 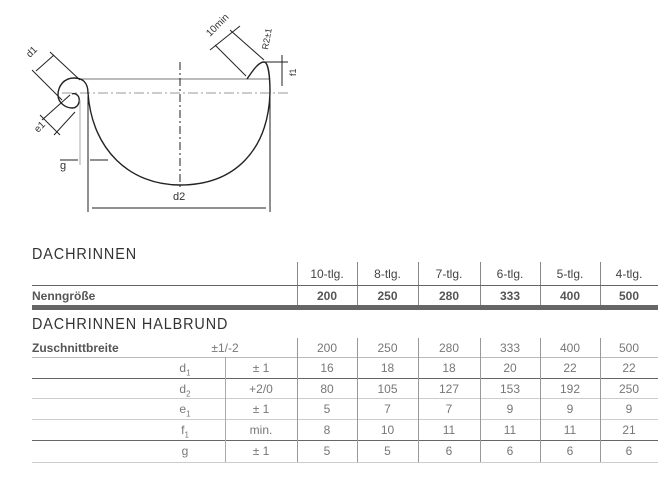 I want to click on label-radius: R2±1, so click(x=267, y=38).